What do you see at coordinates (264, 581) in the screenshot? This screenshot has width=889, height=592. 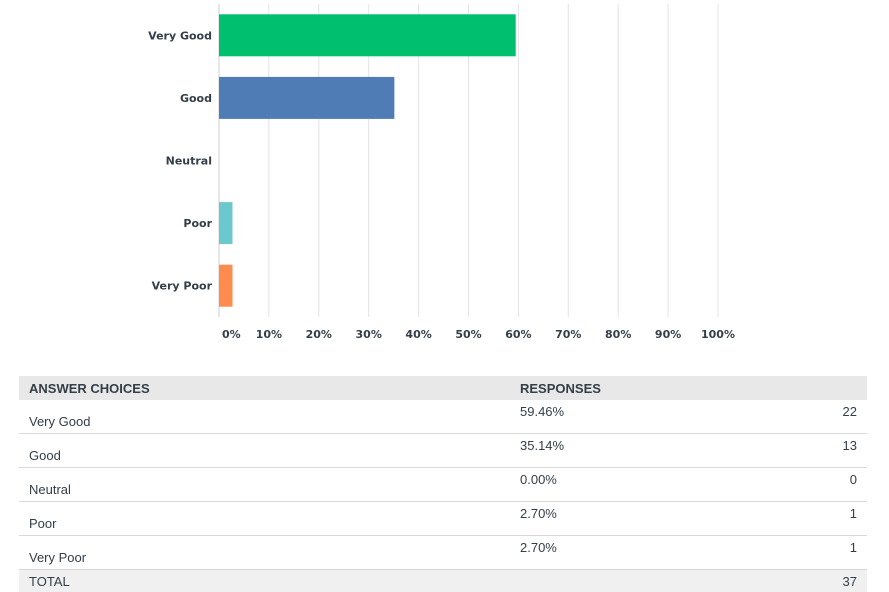 I see `total-label: TOTAL` at bounding box center [264, 581].